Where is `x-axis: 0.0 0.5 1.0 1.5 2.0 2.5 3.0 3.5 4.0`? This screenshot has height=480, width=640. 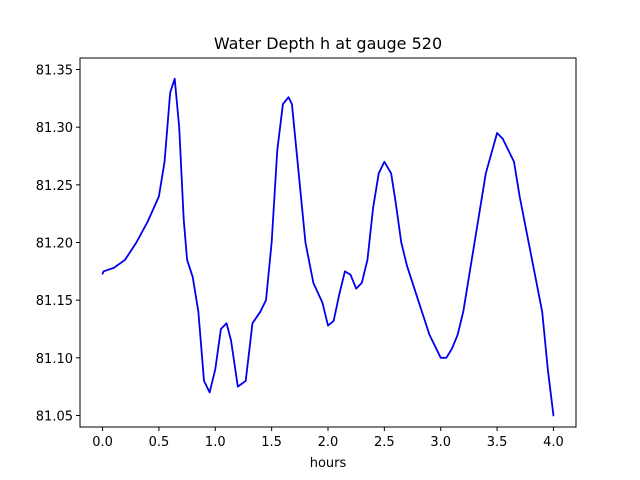
x-axis: 0.0 0.5 1.0 1.5 2.0 2.5 3.0 3.5 4.0 is located at coordinates (328, 438).